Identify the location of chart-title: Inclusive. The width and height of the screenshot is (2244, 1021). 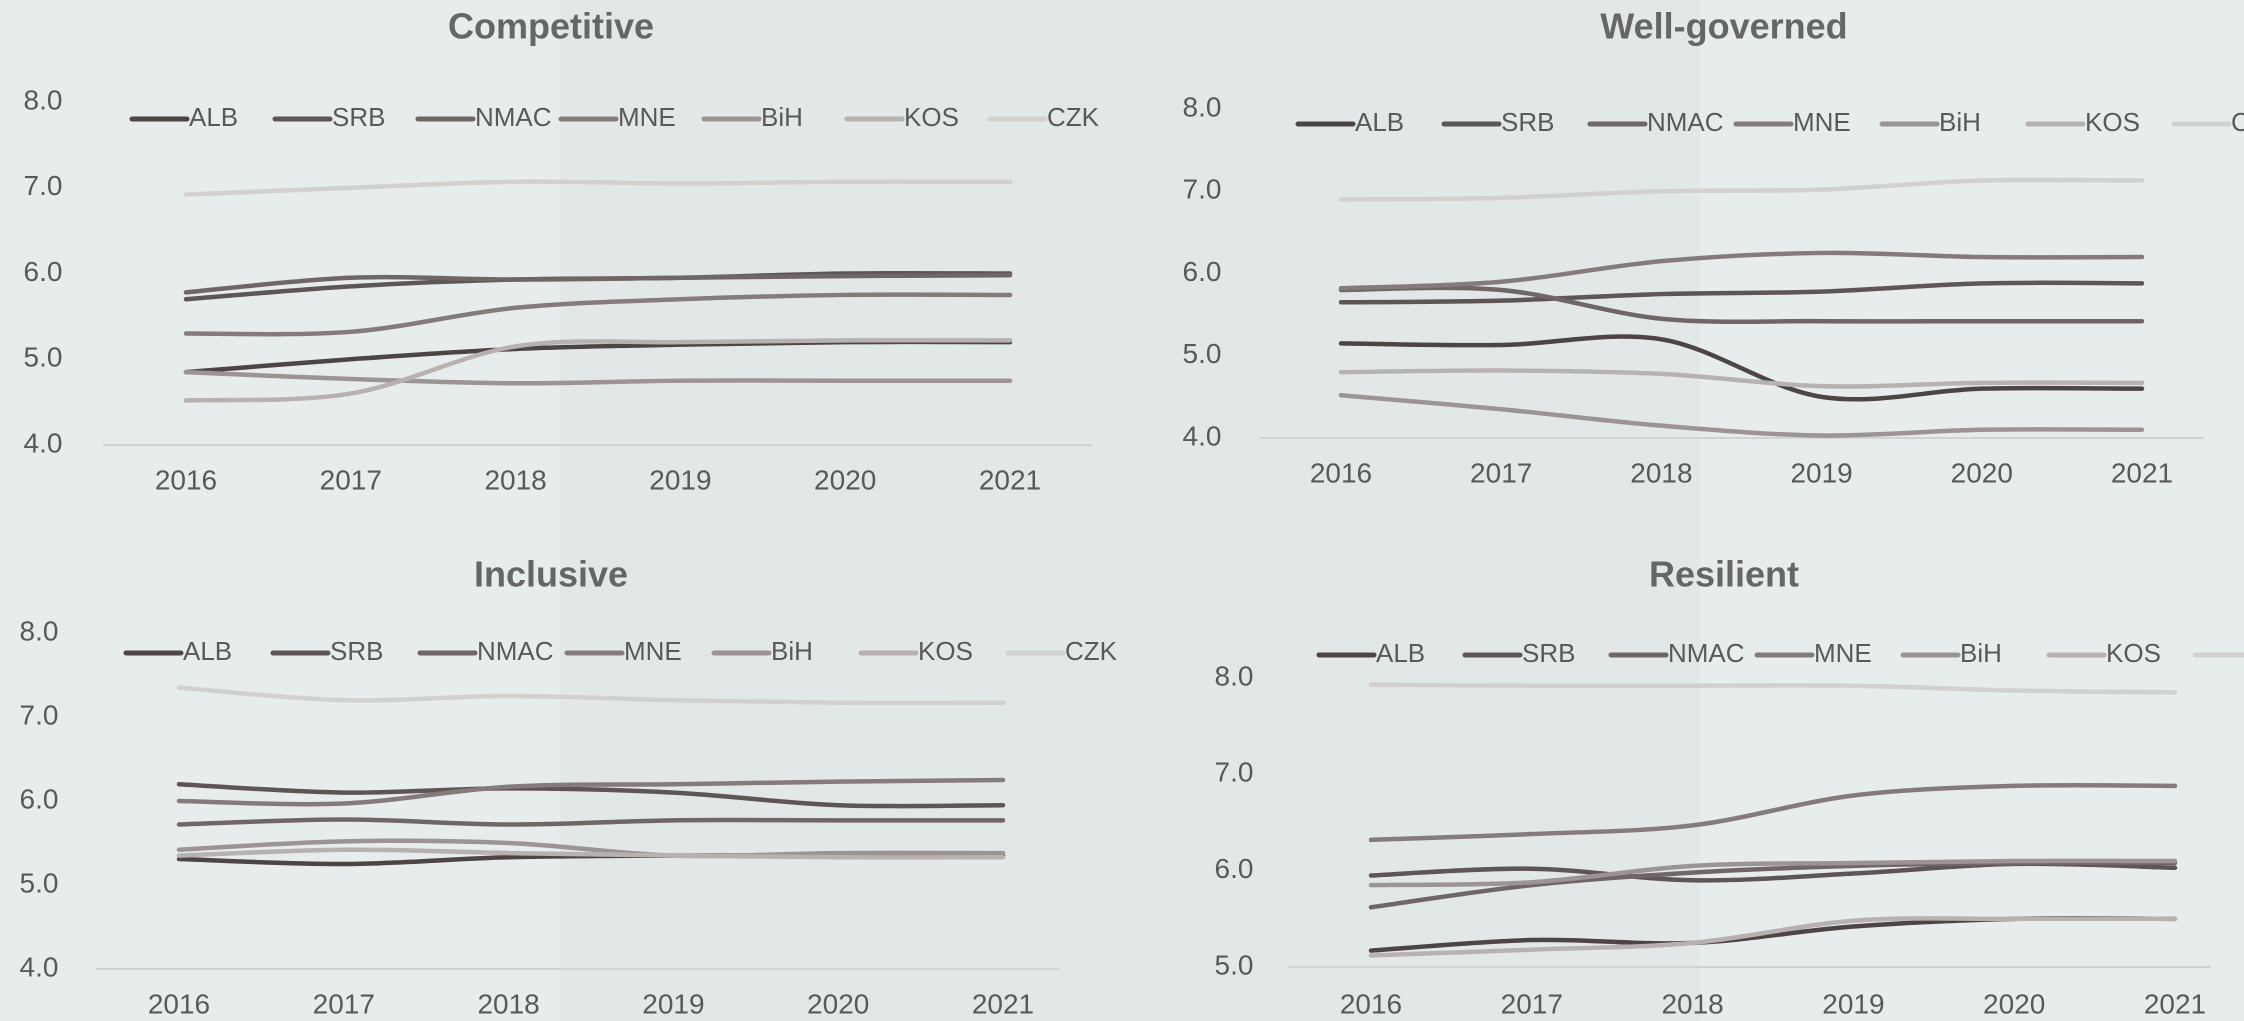
(551, 574).